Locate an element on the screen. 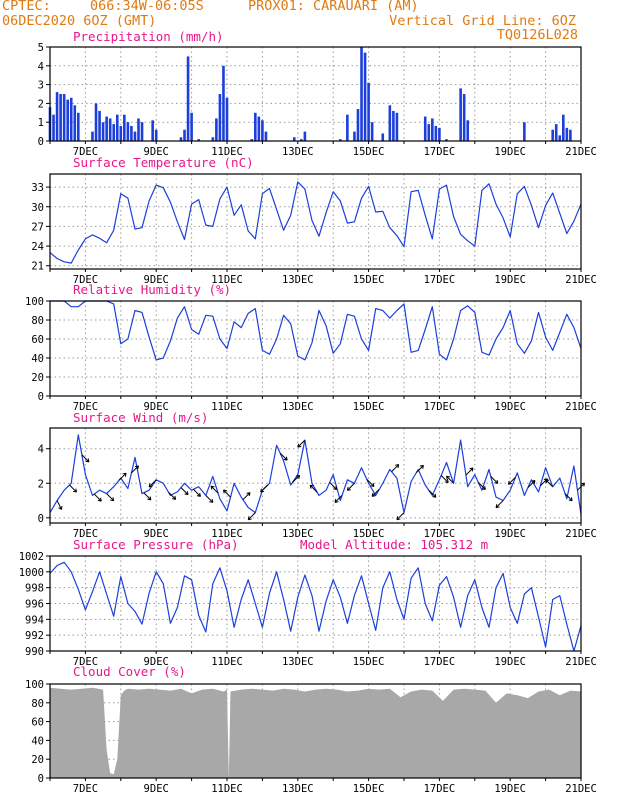 The width and height of the screenshot is (618, 800). cloud-cover-ytick-label: 20 is located at coordinates (37, 760).